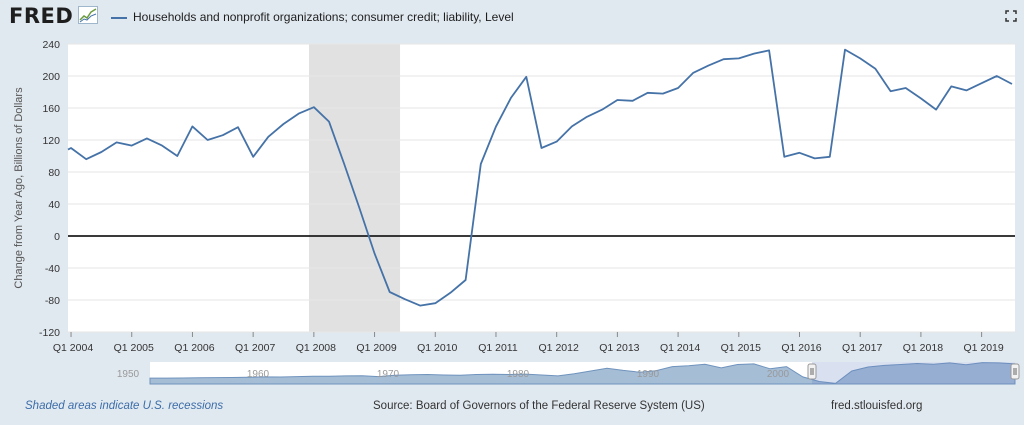 The image size is (1024, 425). What do you see at coordinates (559, 348) in the screenshot?
I see `x-tick-label: Q1 2012` at bounding box center [559, 348].